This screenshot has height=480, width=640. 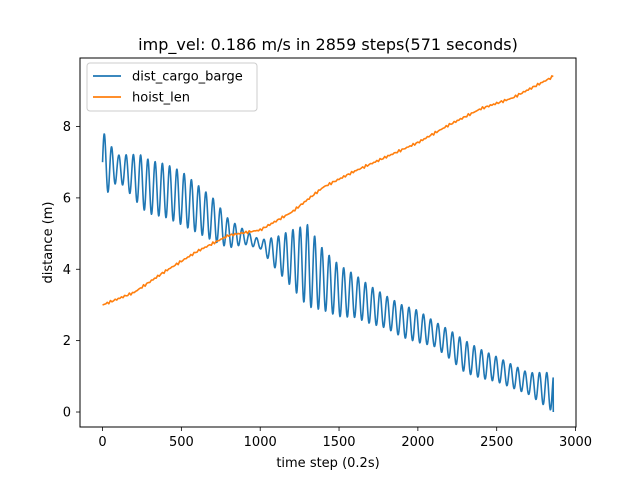 What do you see at coordinates (67, 341) in the screenshot?
I see `y-tick-label: 2` at bounding box center [67, 341].